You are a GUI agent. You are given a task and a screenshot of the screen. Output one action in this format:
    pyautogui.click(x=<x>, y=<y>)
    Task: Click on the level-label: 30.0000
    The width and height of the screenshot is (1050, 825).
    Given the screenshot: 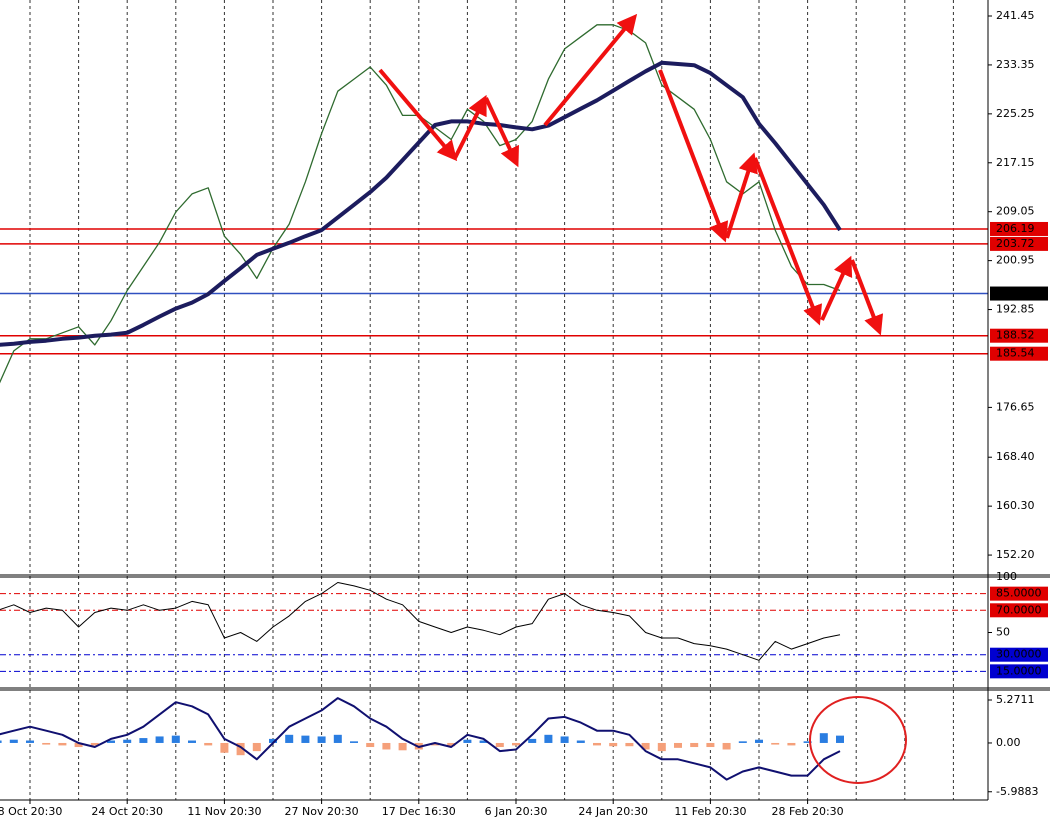 What is the action you would take?
    pyautogui.click(x=1019, y=654)
    